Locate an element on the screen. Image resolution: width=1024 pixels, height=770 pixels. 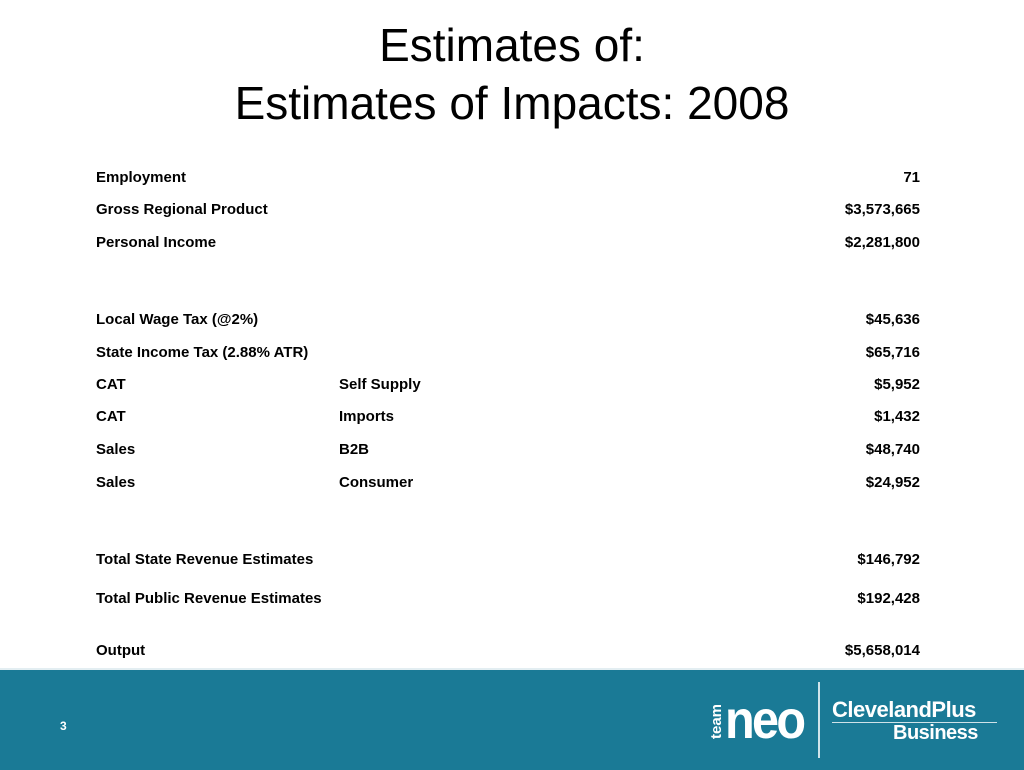
row-value: $5,658,014 is located at coordinates (882, 650).